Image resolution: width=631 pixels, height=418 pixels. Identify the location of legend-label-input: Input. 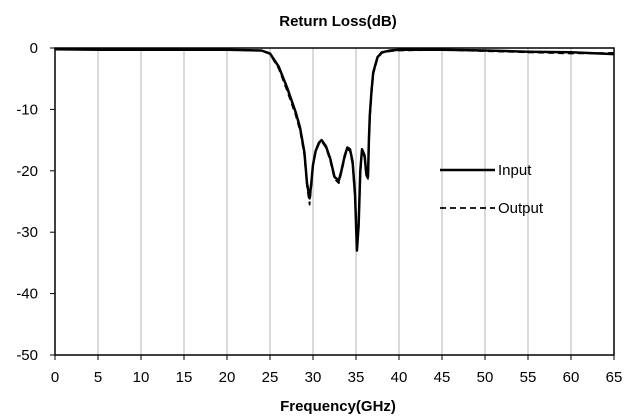
(515, 170).